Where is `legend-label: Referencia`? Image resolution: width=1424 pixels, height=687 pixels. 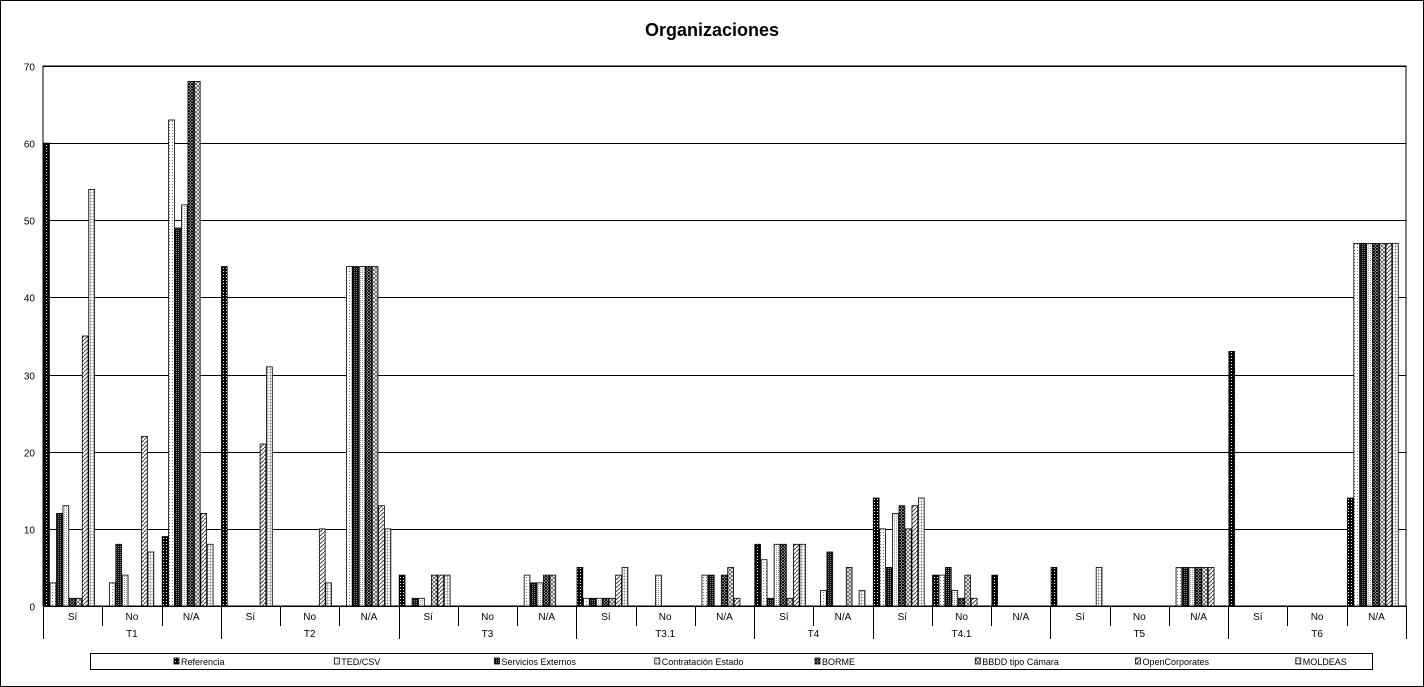
legend-label: Referencia is located at coordinates (203, 662).